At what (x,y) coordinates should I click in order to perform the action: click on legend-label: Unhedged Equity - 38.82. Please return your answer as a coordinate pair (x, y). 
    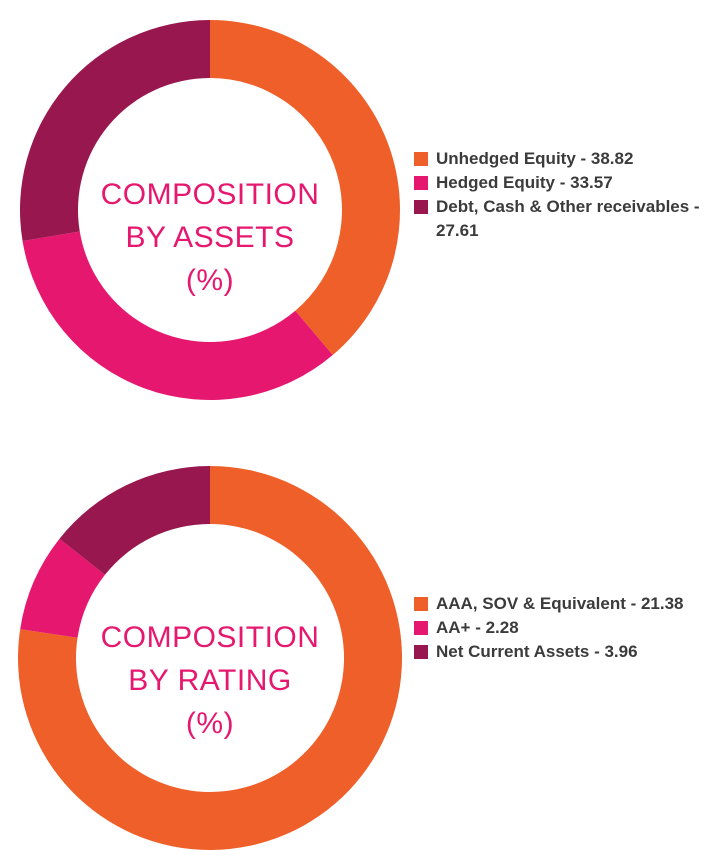
    Looking at the image, I should click on (535, 158).